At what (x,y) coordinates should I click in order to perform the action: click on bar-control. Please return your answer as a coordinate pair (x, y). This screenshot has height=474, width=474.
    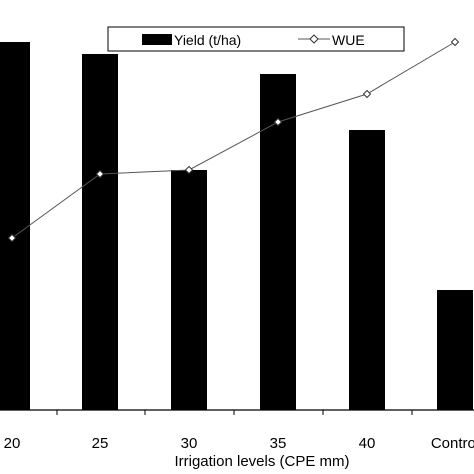
    Looking at the image, I should click on (455, 350).